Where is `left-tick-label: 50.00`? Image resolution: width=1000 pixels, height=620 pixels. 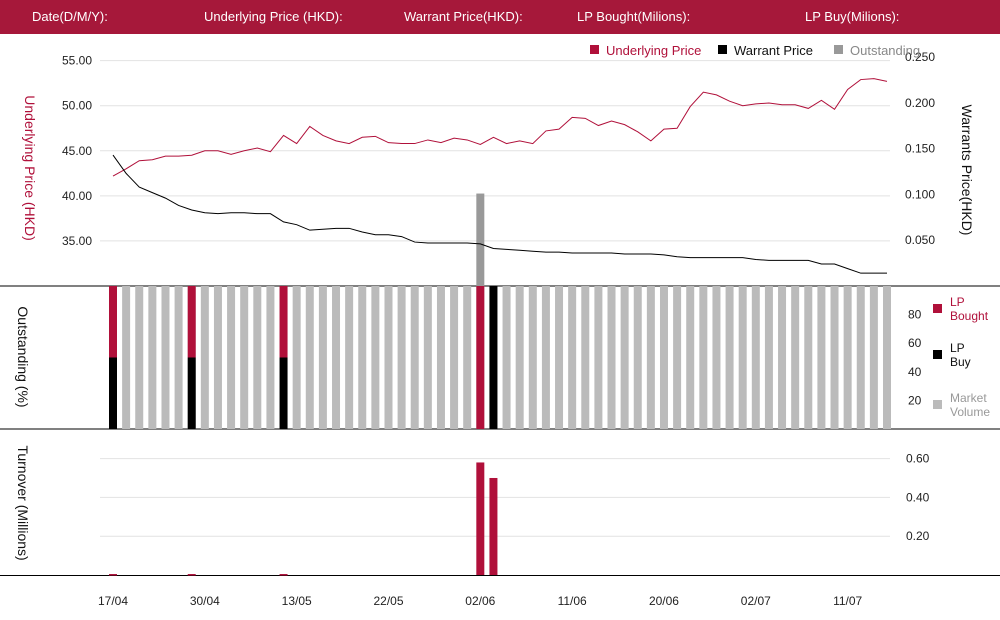
left-tick-label: 50.00 is located at coordinates (77, 106).